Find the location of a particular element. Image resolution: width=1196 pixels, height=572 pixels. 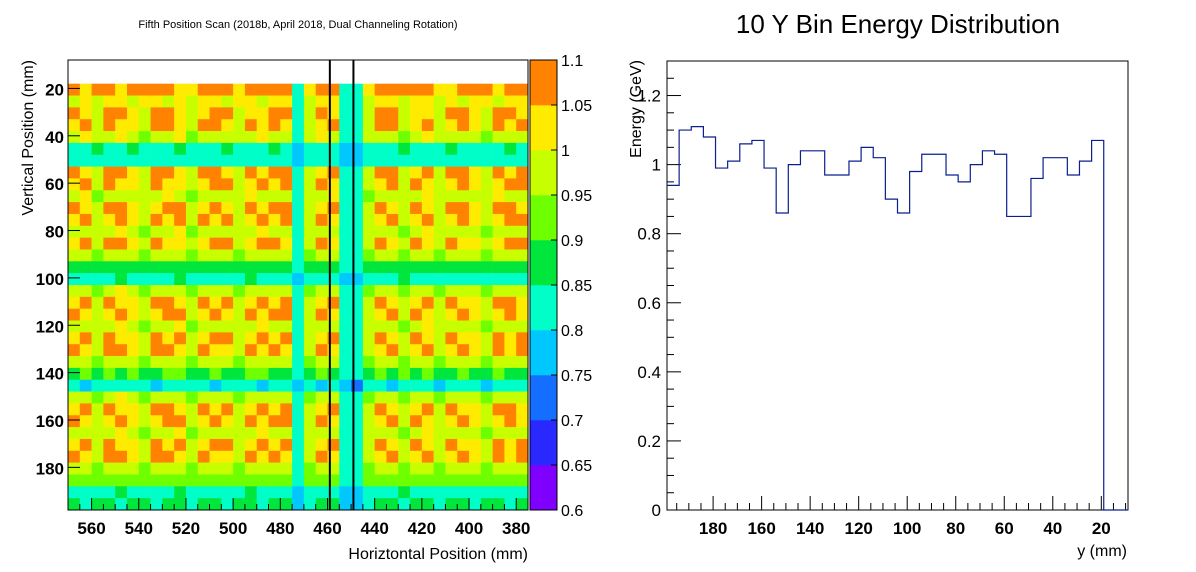

heatmap-y-tick-label: 100 is located at coordinates (50, 279).